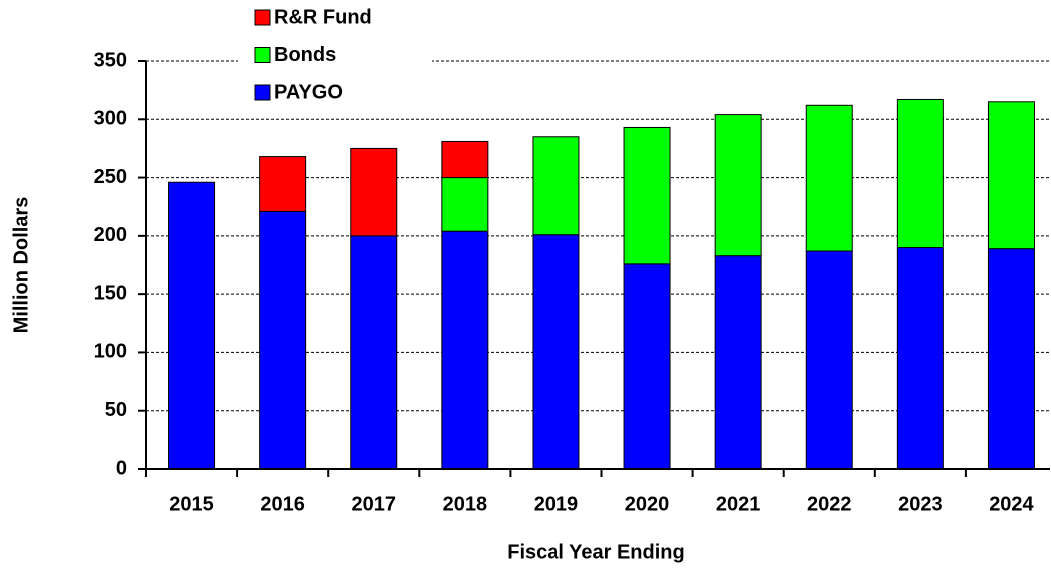  Describe the element at coordinates (374, 504) in the screenshot. I see `x-tick-label: 2017` at that location.